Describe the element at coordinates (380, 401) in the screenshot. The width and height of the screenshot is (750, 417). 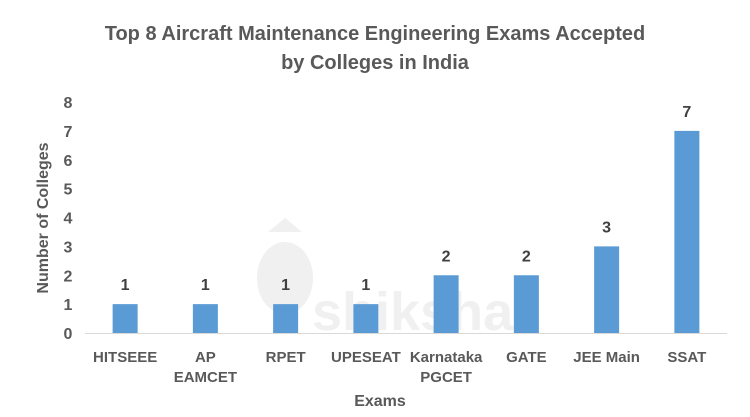
I see `x-axis-label: Exams` at that location.